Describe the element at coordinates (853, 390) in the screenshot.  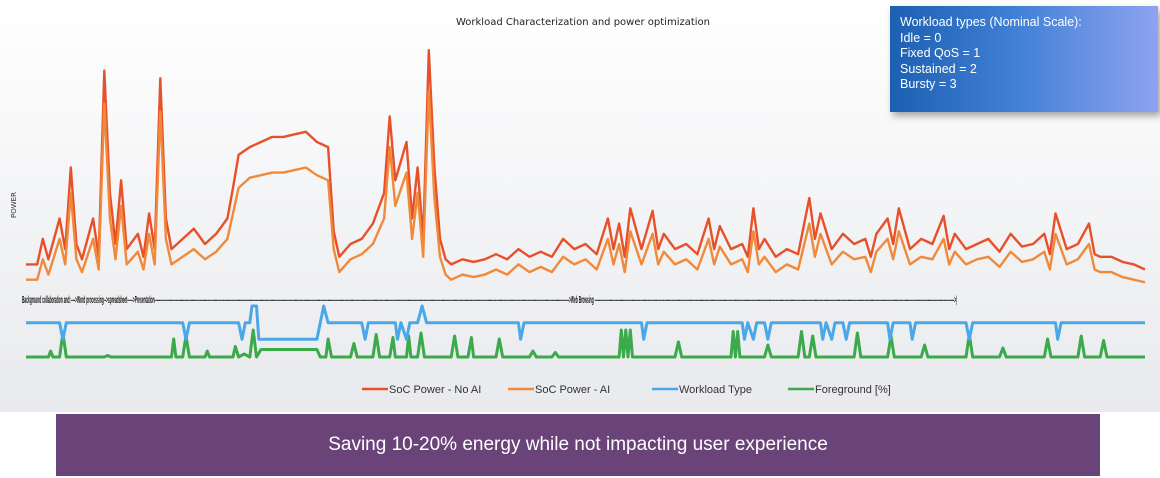
I see `legend-label: Foreground [%]` at that location.